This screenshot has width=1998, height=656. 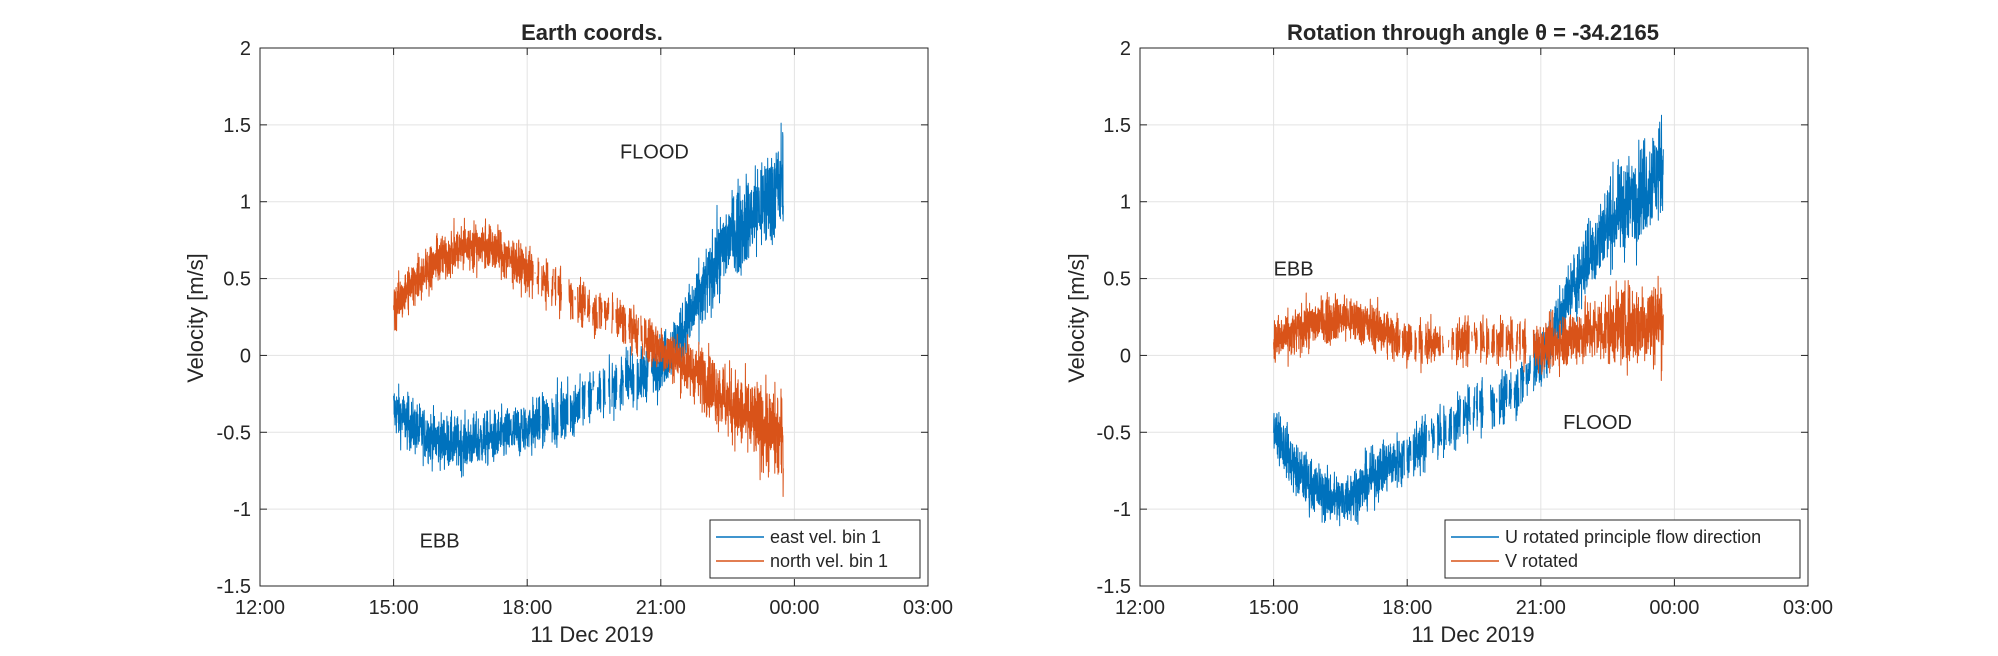 I want to click on legend-entry: north vel. bin 1, so click(x=829, y=561).